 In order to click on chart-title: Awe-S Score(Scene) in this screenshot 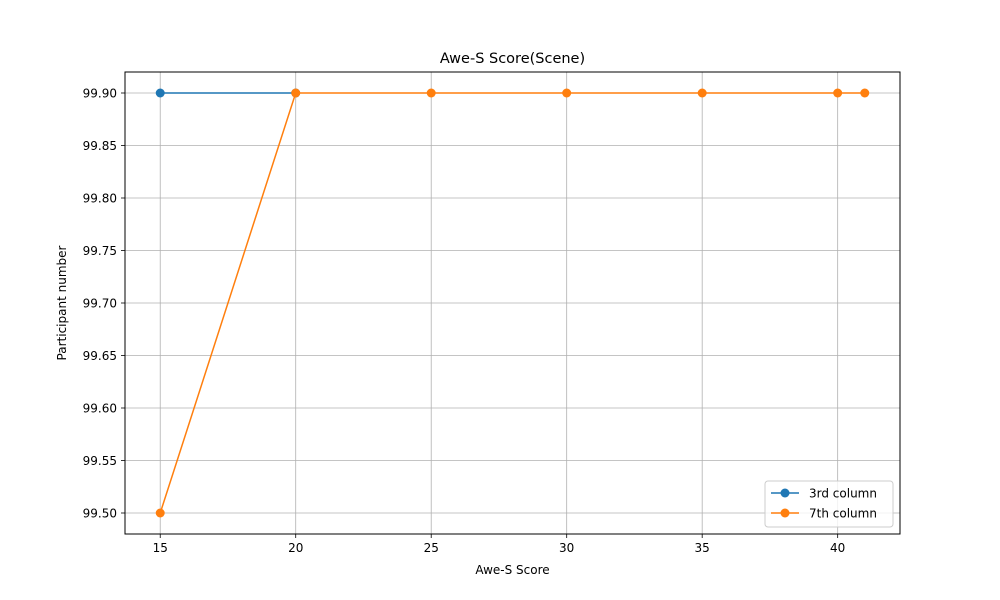, I will do `click(512, 59)`.